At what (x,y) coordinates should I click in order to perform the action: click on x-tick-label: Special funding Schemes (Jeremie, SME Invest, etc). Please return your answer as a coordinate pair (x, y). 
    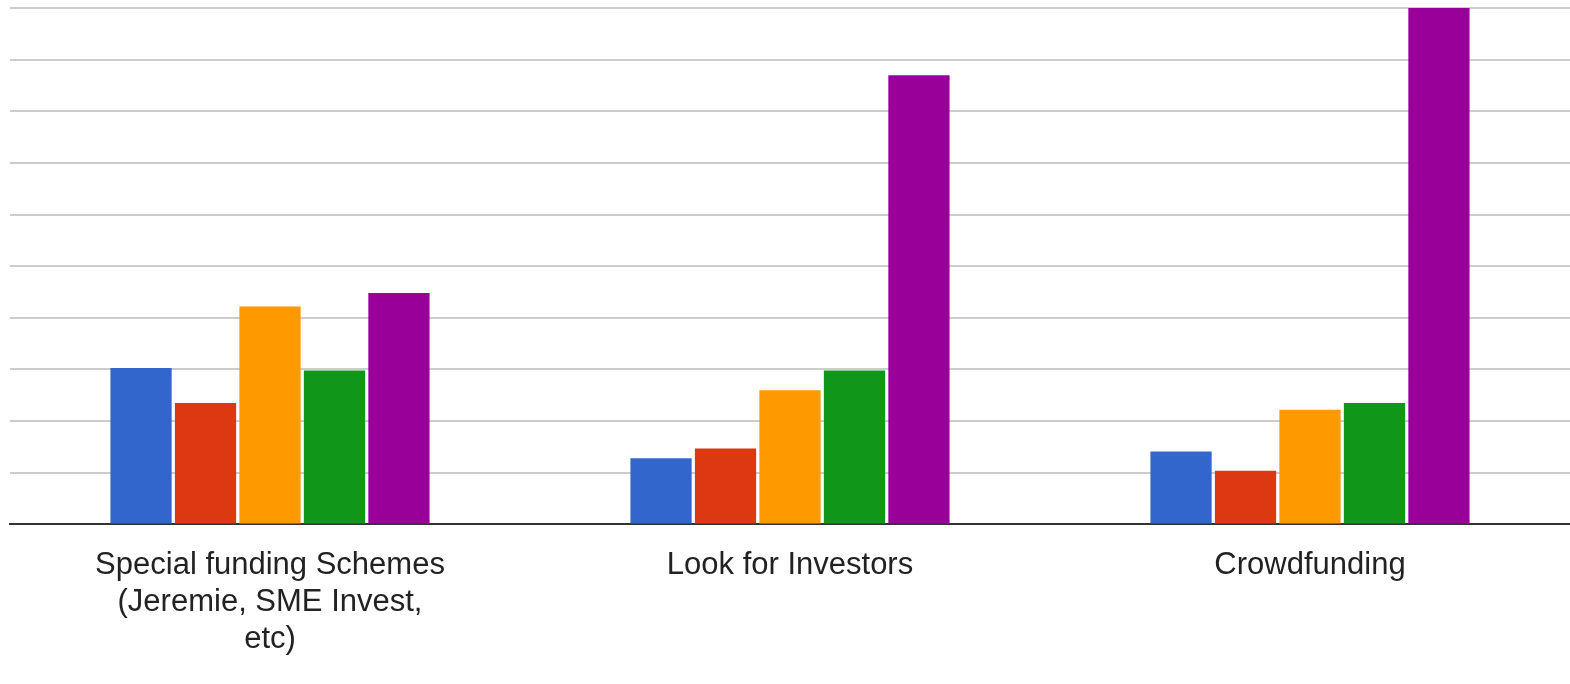
    Looking at the image, I should click on (270, 600).